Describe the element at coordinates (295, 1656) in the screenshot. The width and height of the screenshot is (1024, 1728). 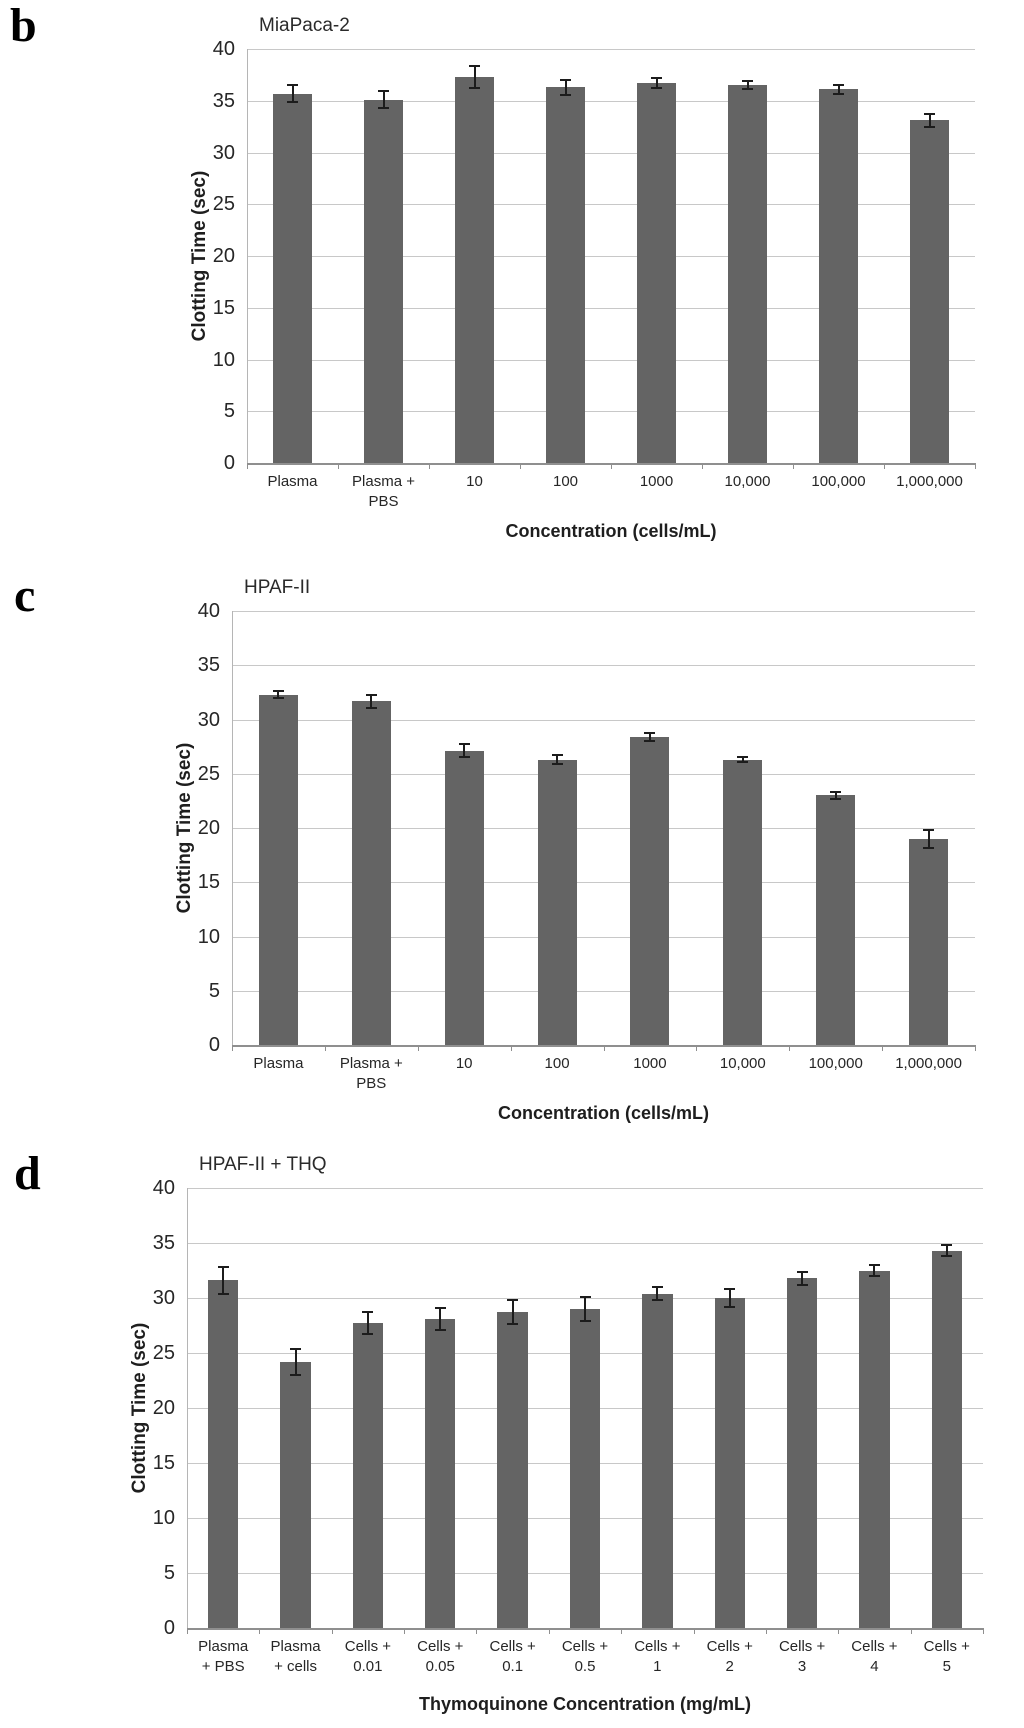
I see `x-tick-label: Plasma + cells` at that location.